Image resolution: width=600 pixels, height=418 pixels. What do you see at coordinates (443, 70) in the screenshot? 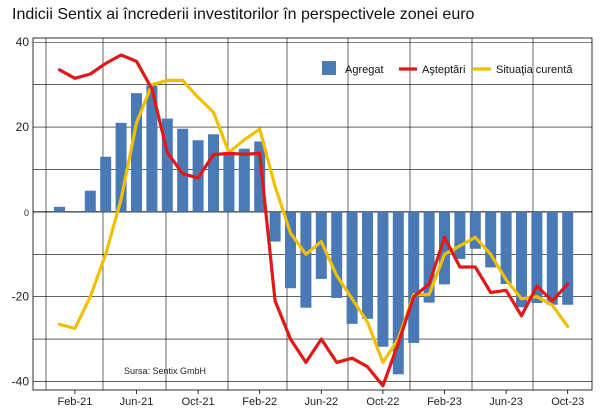
I see `legend-label-asteptari: Aşteptări` at bounding box center [443, 70].